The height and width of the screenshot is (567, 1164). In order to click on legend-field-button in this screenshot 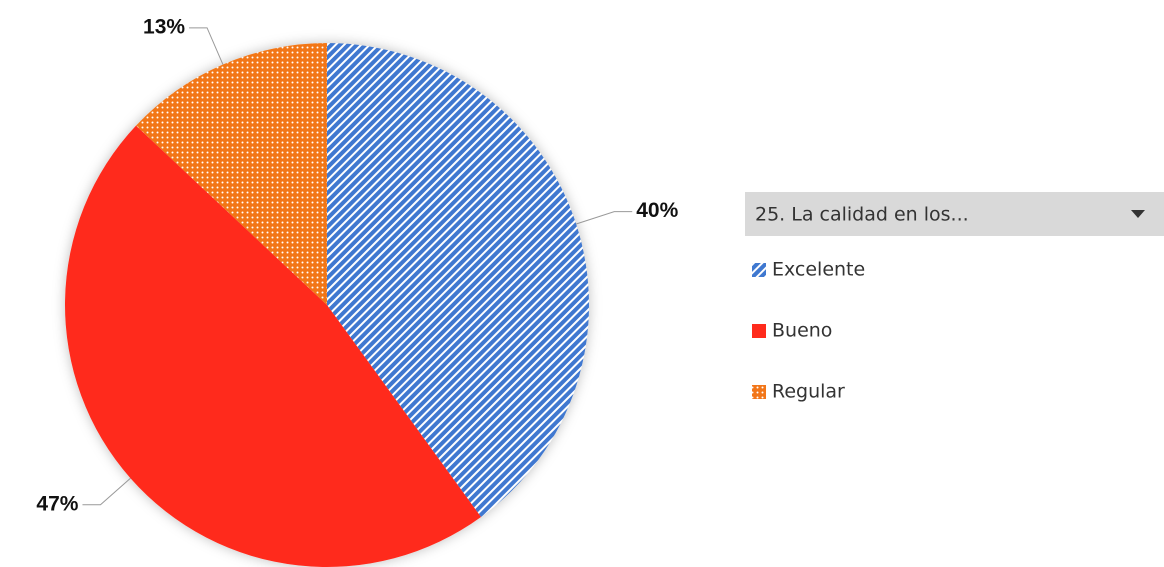, I will do `click(954, 214)`.